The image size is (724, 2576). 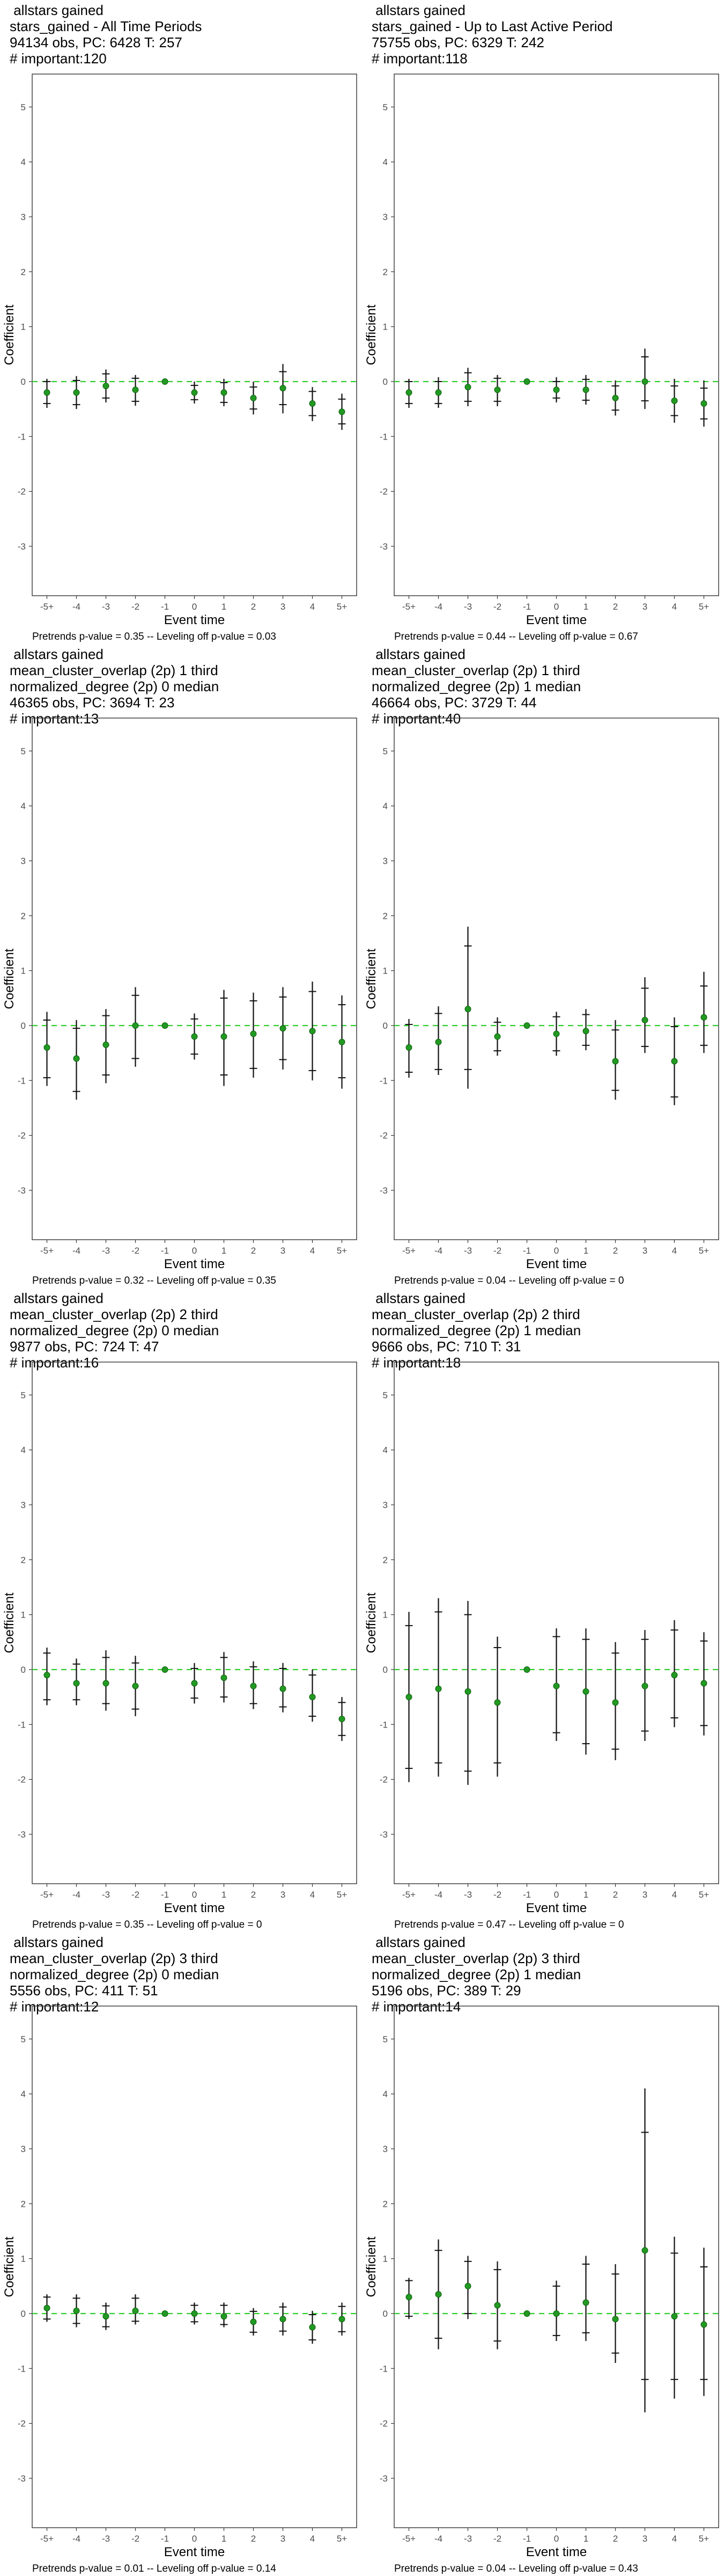 I want to click on chart-title-line: 9877 obs, PC: 724 T: 47, so click(x=84, y=1346).